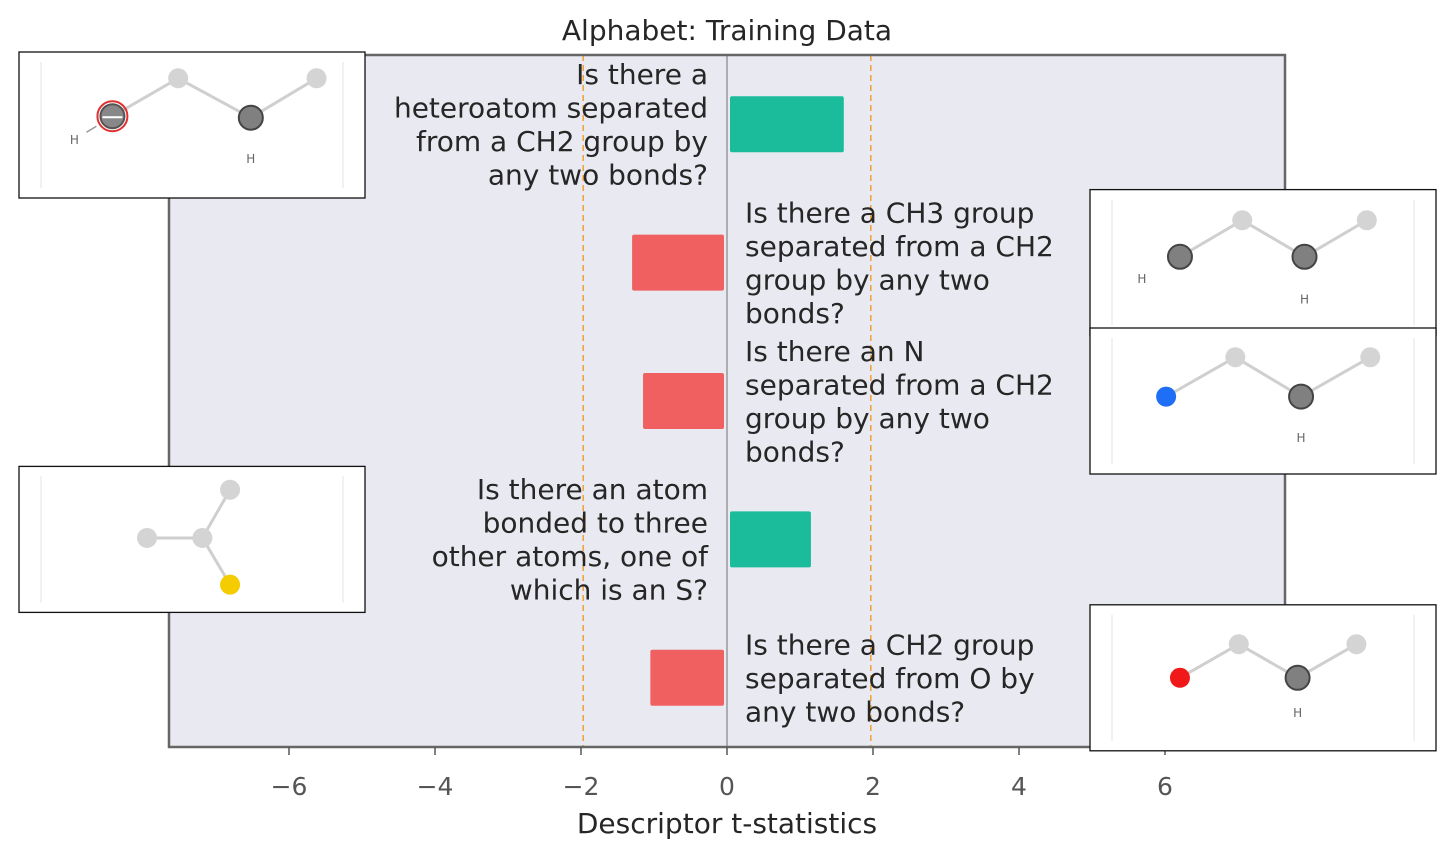 This screenshot has width=1454, height=857. What do you see at coordinates (551, 107) in the screenshot?
I see `bar-label-line: heteroatom separated` at bounding box center [551, 107].